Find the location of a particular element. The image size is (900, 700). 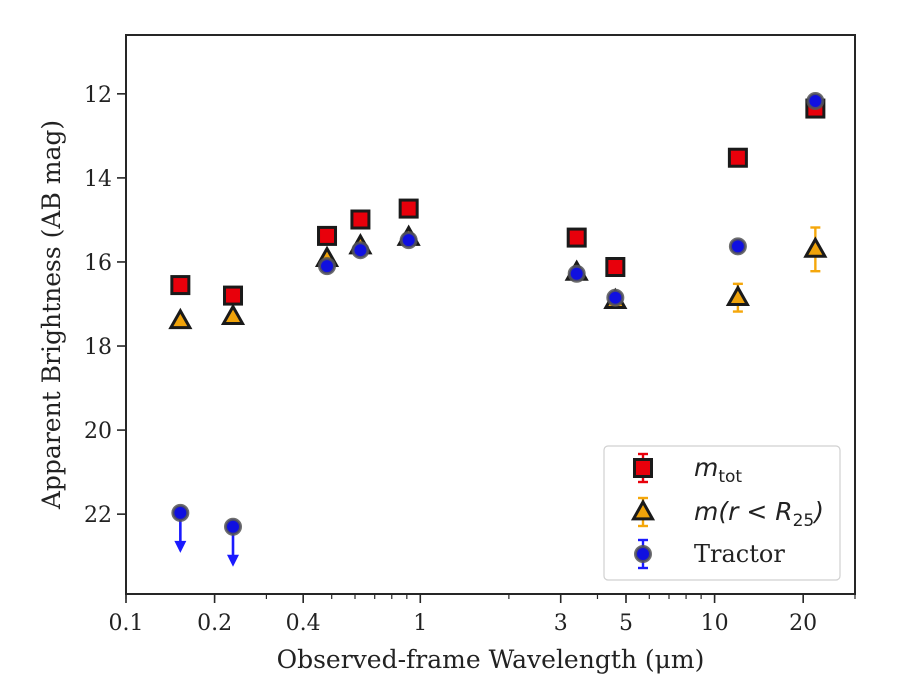

y-tick-label: 18 is located at coordinates (98, 347).